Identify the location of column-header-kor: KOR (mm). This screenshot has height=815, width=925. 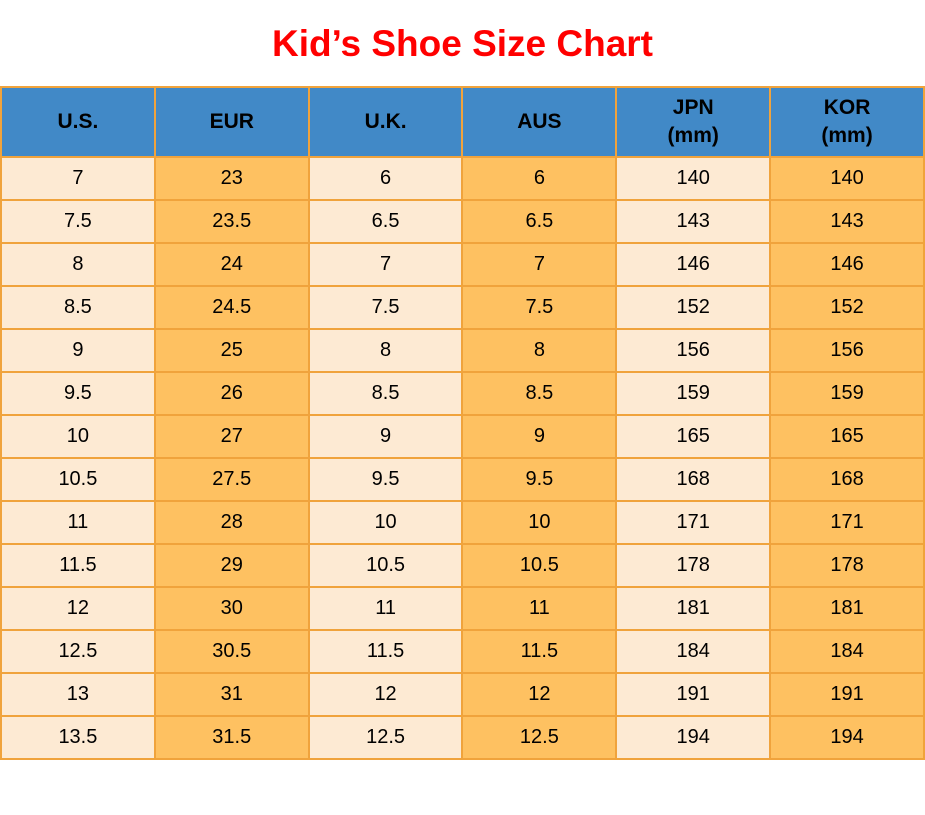
(847, 122).